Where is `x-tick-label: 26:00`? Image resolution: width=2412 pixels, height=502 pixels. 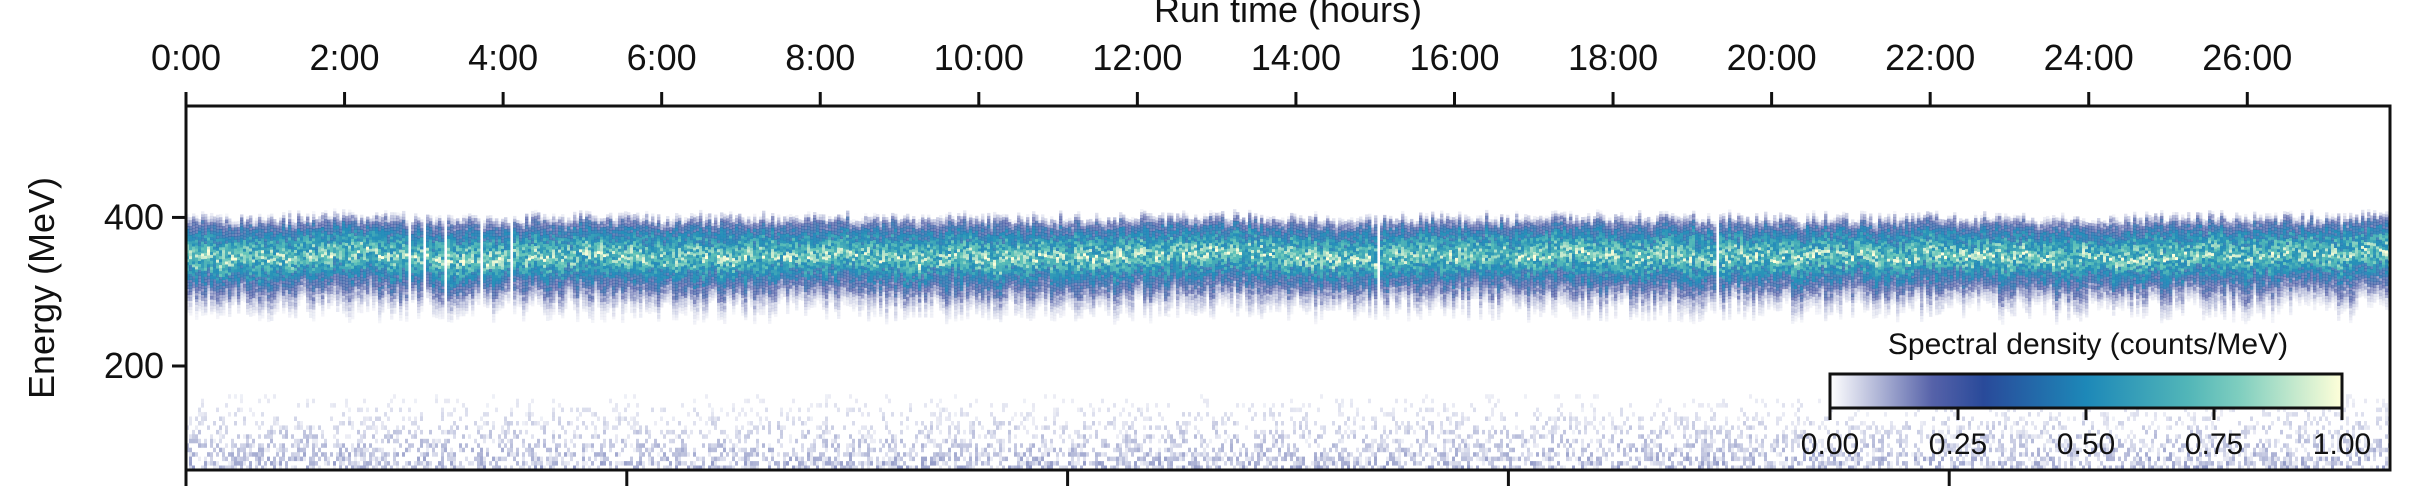
x-tick-label: 26:00 is located at coordinates (2247, 57).